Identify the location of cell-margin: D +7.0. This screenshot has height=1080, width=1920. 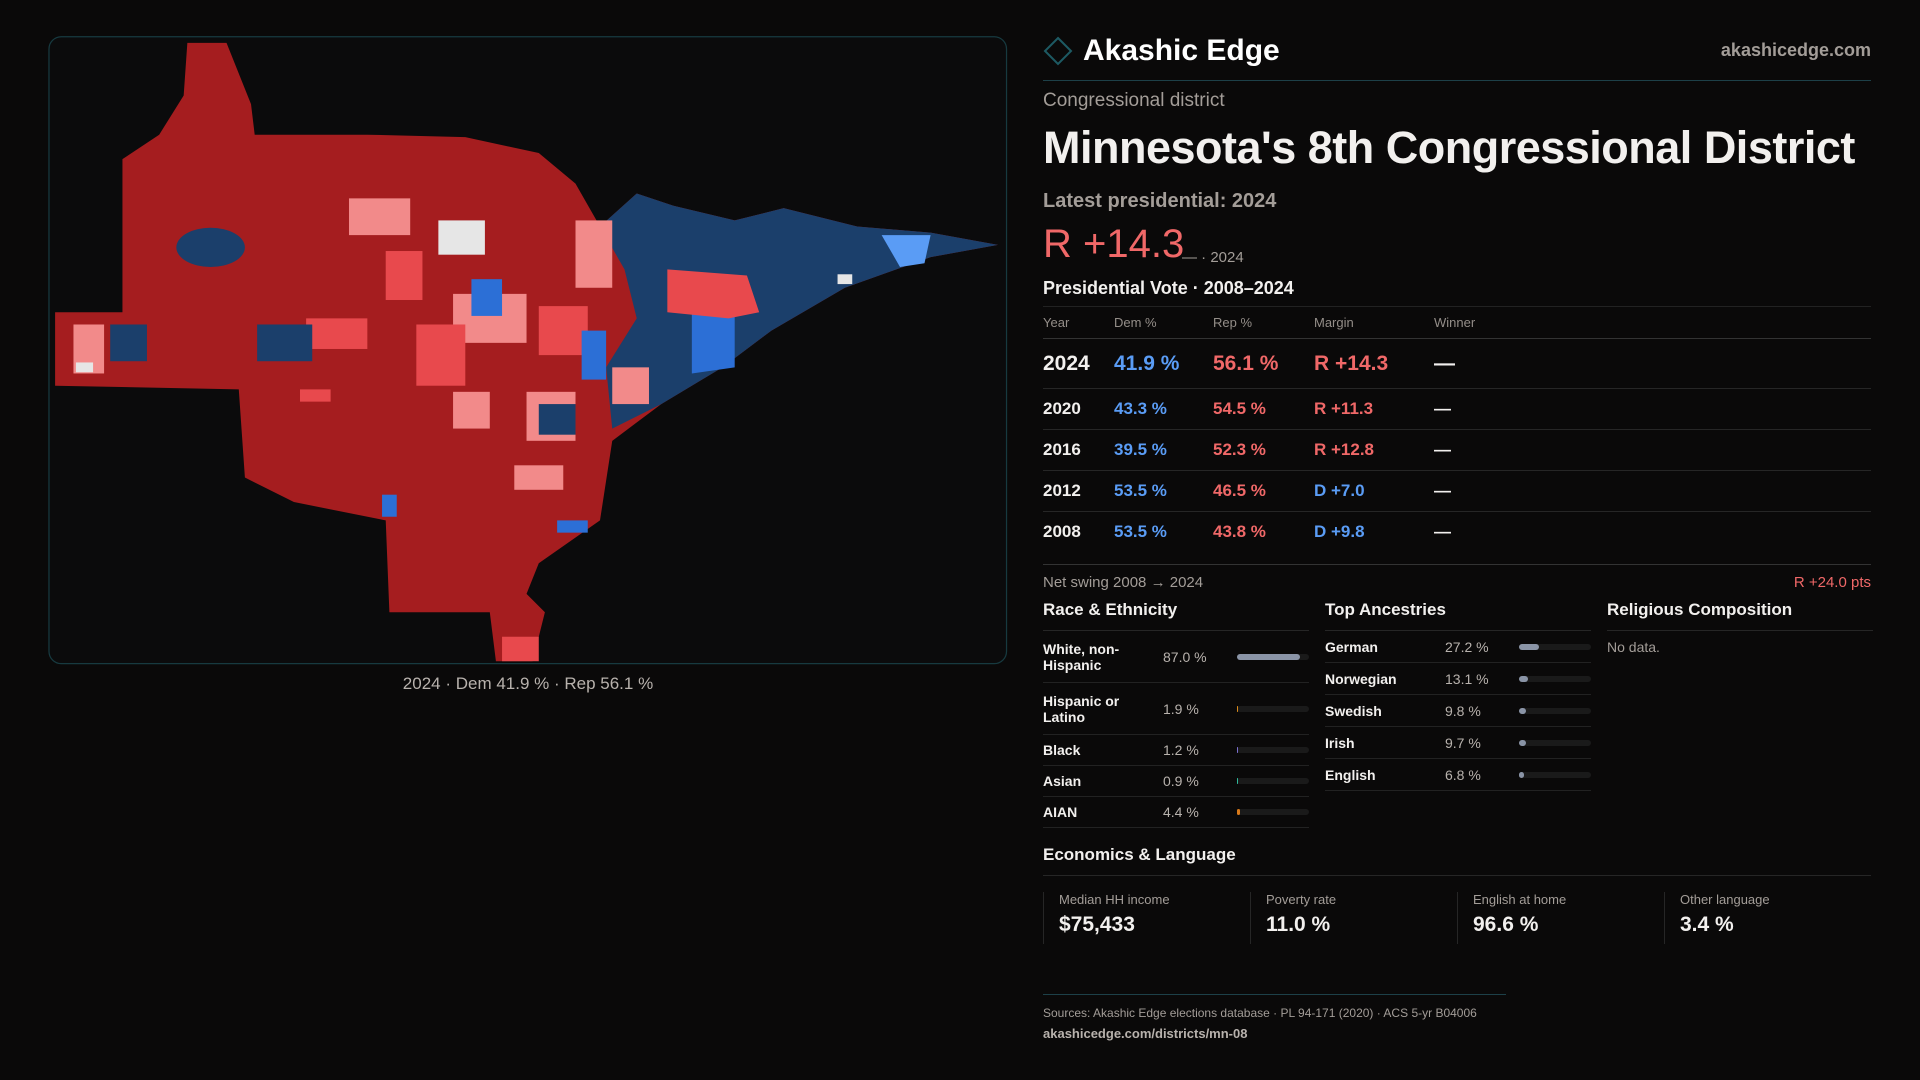
(1374, 491).